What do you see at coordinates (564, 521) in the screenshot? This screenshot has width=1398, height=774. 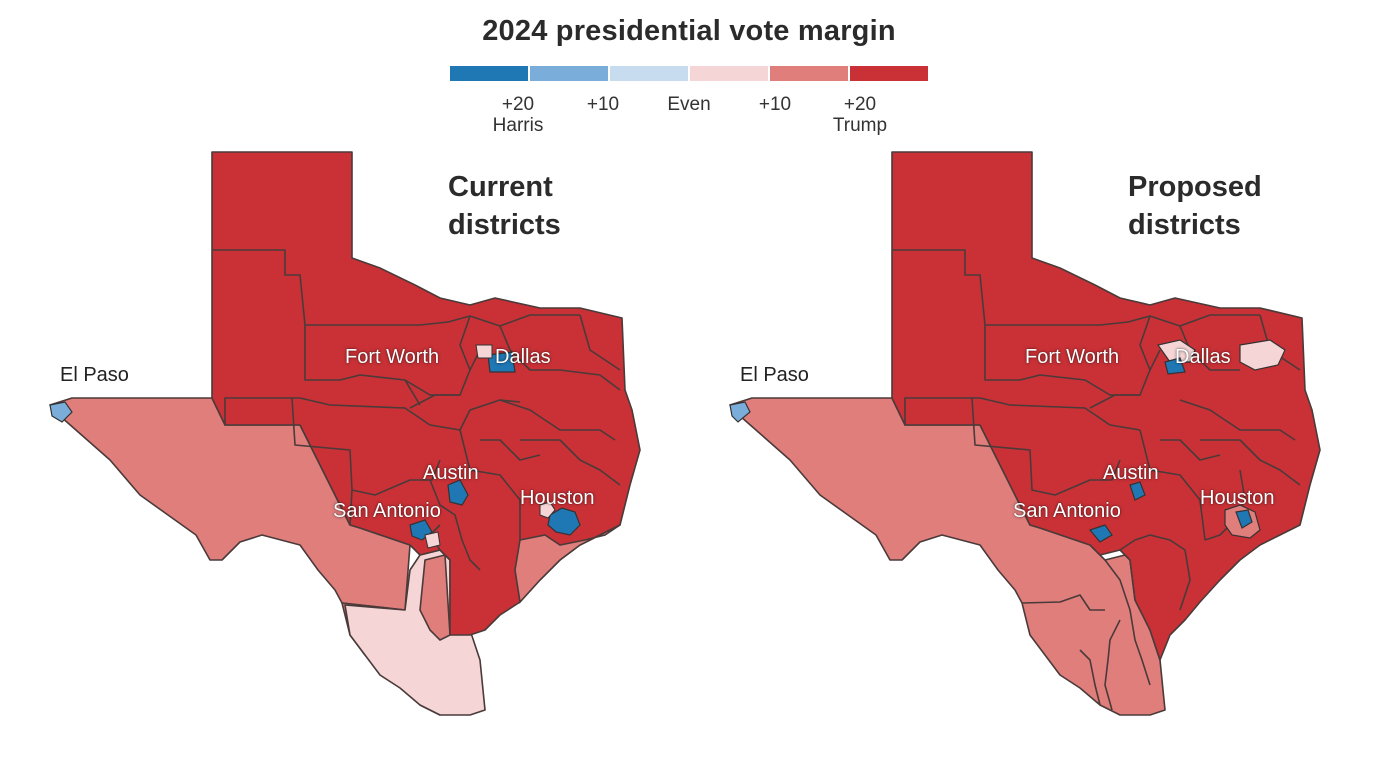 I see `district-houston-blue` at bounding box center [564, 521].